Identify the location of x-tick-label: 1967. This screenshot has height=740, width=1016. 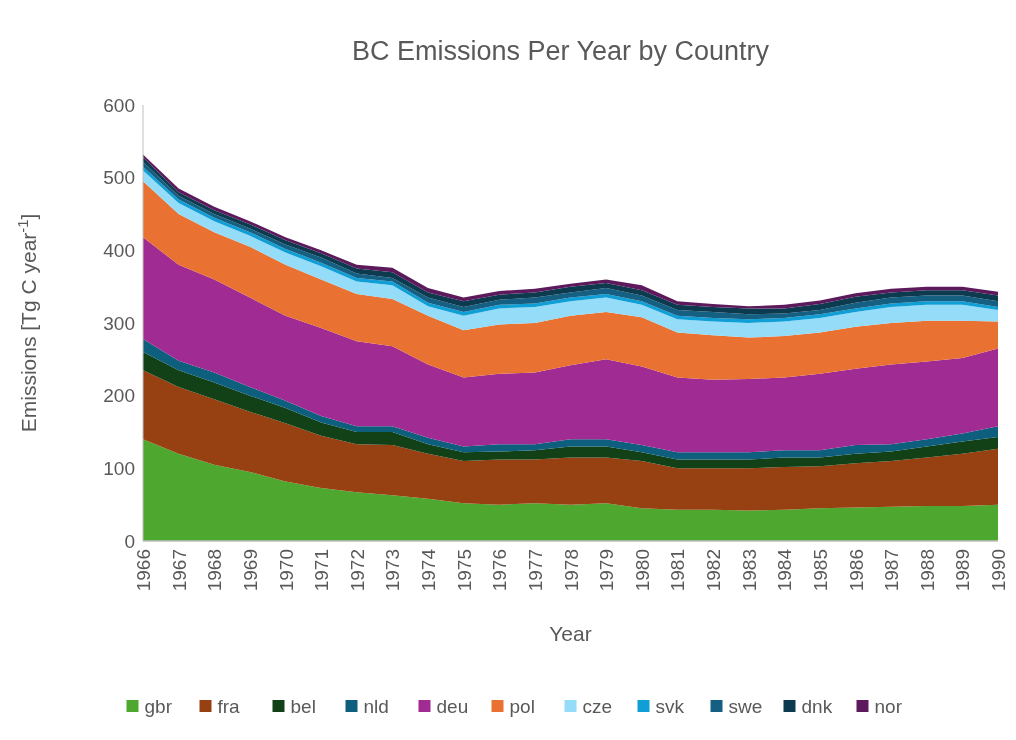
(179, 570).